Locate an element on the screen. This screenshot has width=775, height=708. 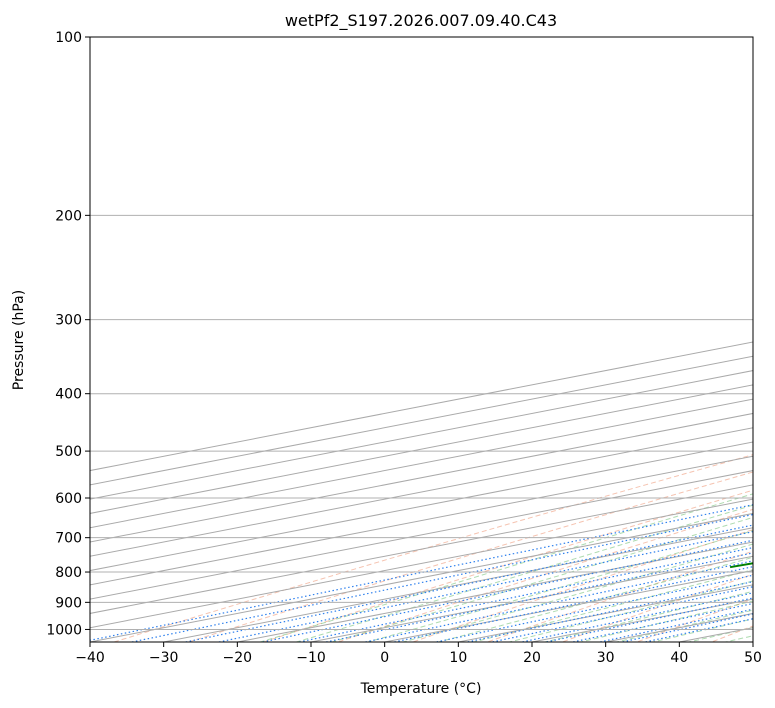
x-tick-label: 10 is located at coordinates (458, 658).